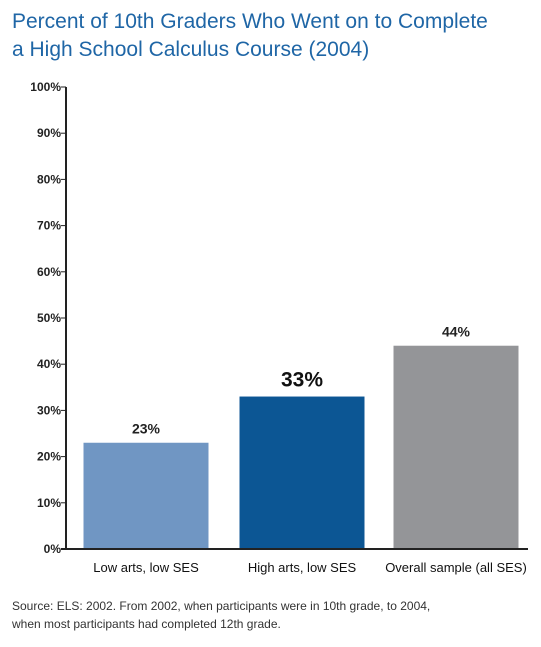  What do you see at coordinates (49, 457) in the screenshot?
I see `y-tick-label: 20%` at bounding box center [49, 457].